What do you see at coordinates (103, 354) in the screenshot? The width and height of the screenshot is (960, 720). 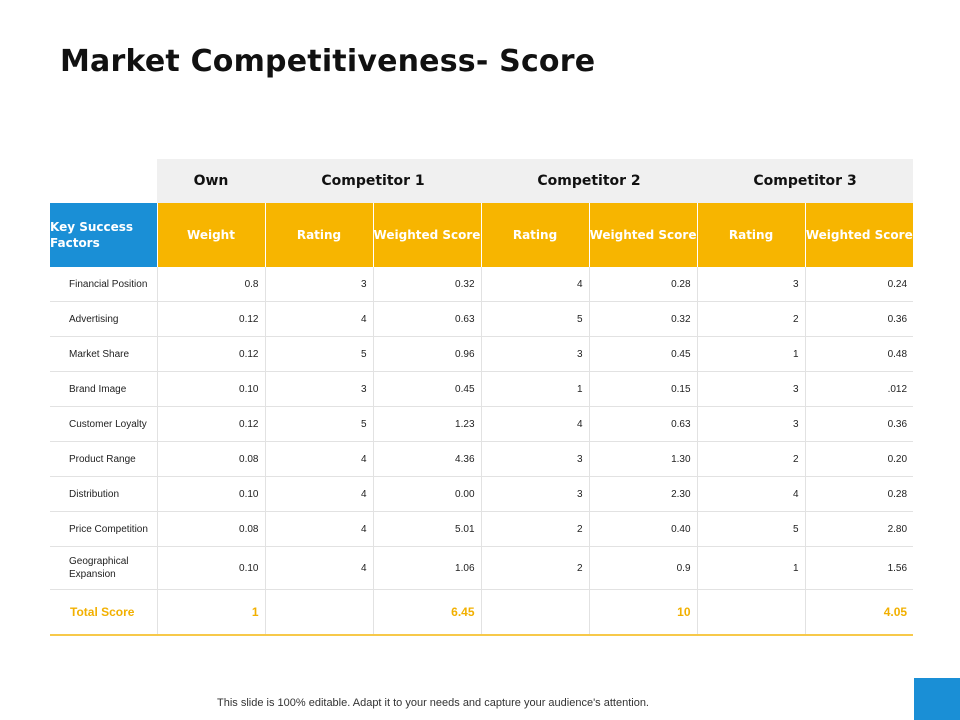 I see `factor-cell: Market Share` at bounding box center [103, 354].